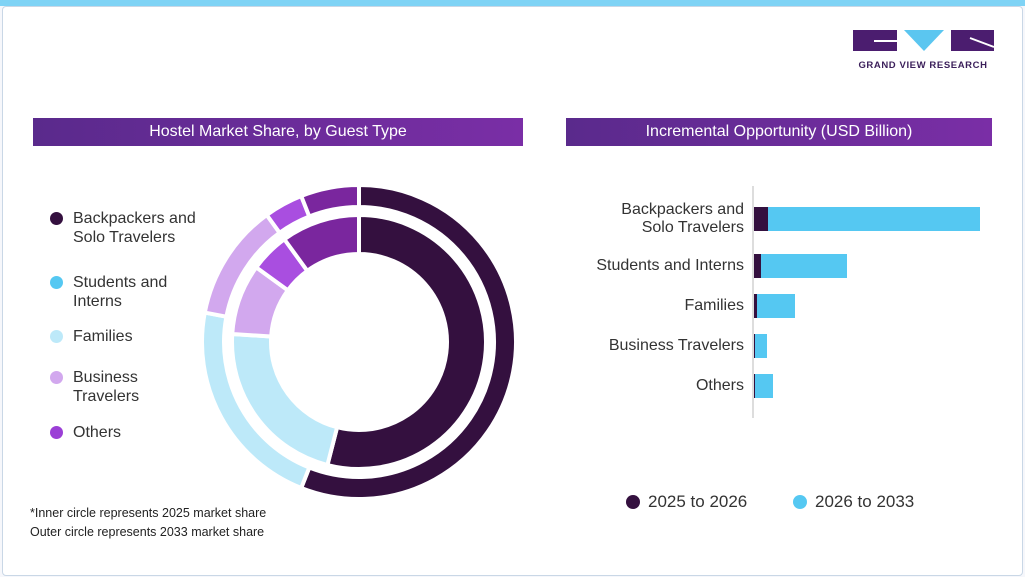  Describe the element at coordinates (134, 228) in the screenshot. I see `legend-label: Backpackers and Solo Travelers` at that location.